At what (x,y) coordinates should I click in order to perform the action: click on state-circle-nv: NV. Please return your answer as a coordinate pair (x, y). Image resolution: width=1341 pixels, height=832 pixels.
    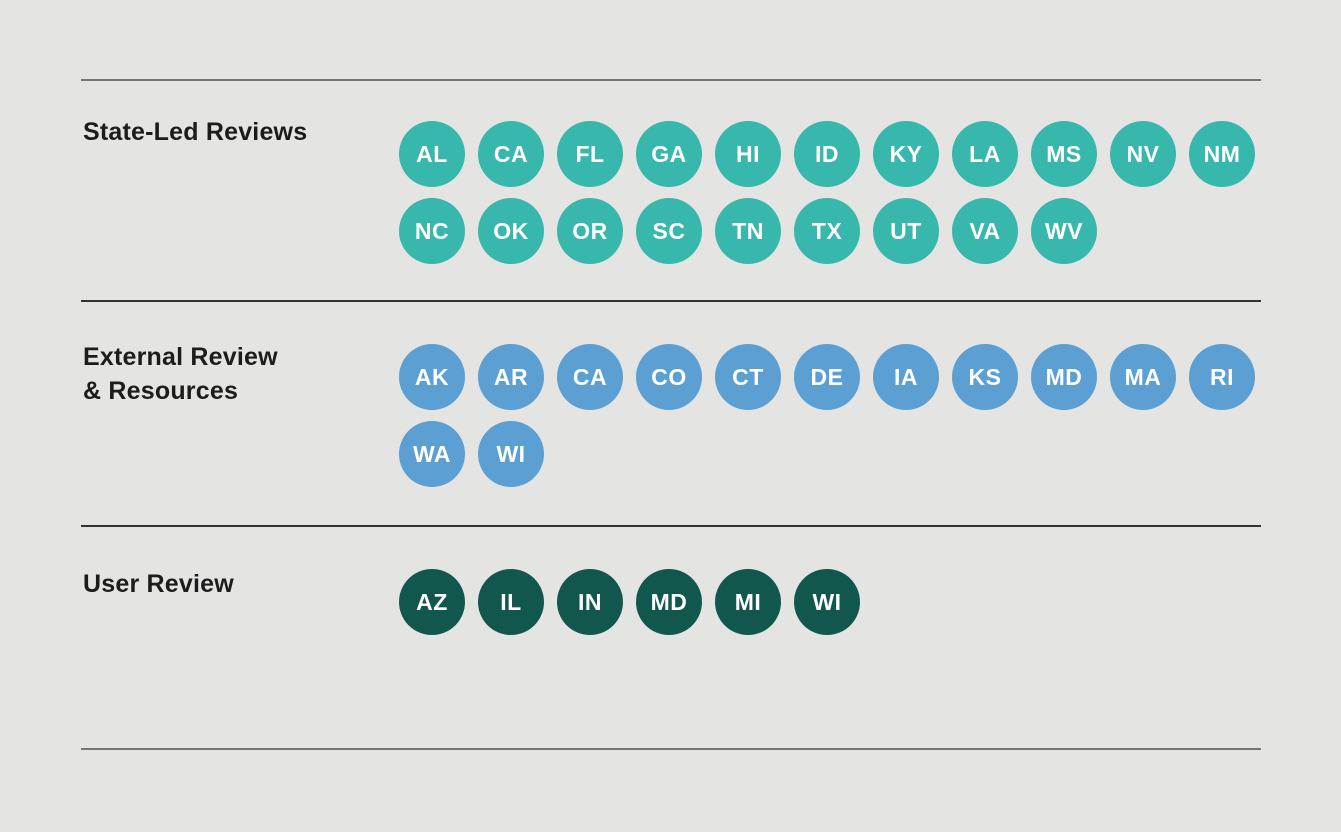
    Looking at the image, I should click on (1143, 154).